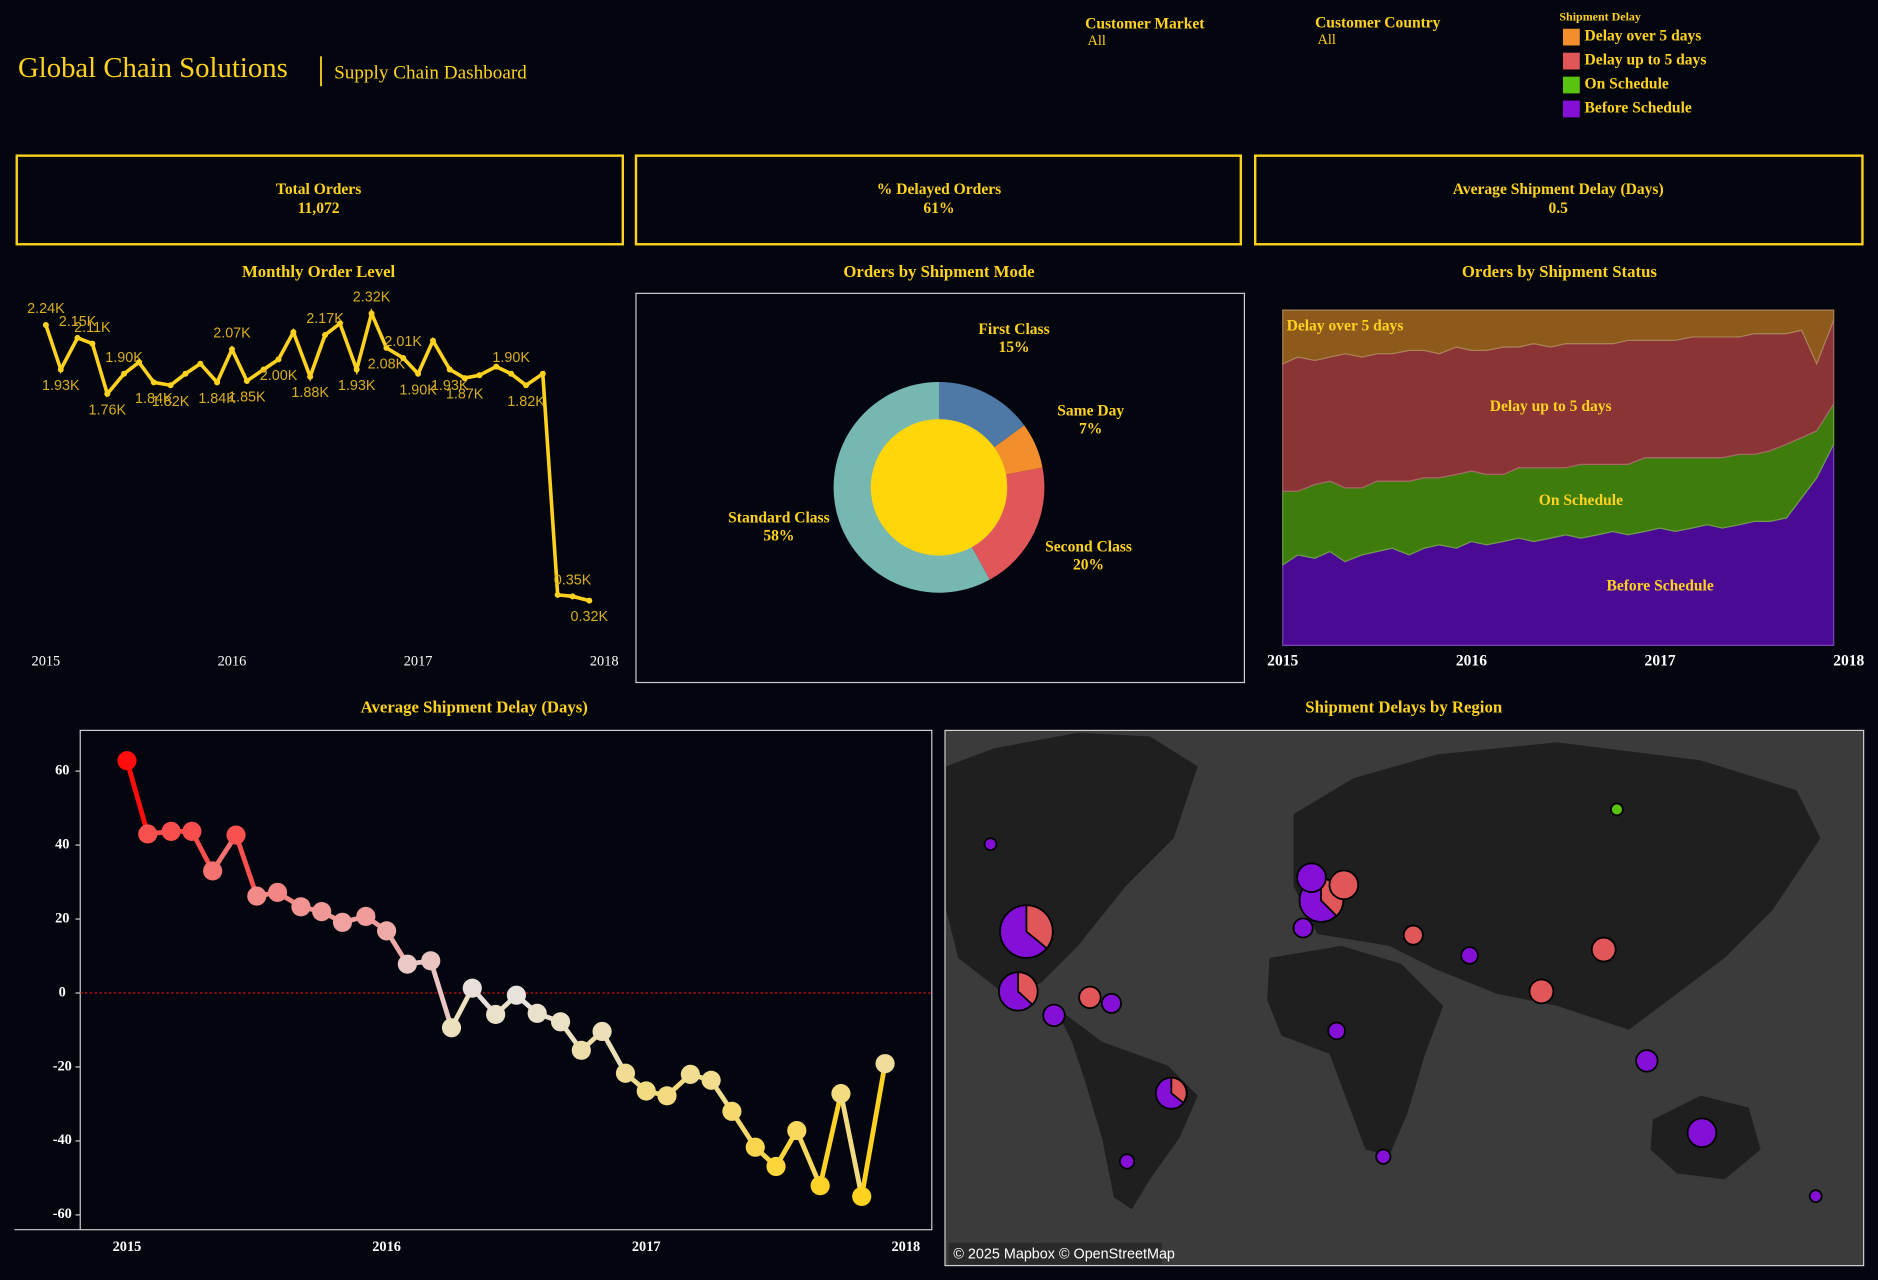  What do you see at coordinates (1559, 271) in the screenshot?
I see `chart-title: Orders by Shipment Status` at bounding box center [1559, 271].